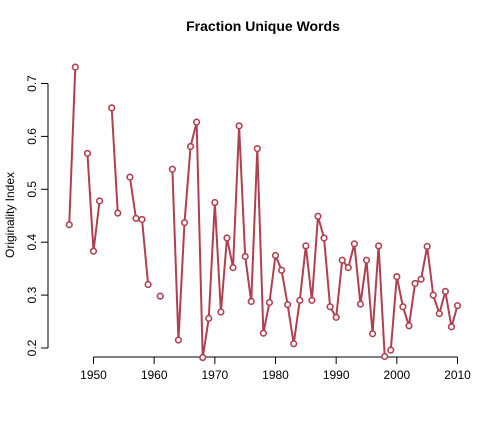  I want to click on x-tick-label: 1960, so click(154, 375).